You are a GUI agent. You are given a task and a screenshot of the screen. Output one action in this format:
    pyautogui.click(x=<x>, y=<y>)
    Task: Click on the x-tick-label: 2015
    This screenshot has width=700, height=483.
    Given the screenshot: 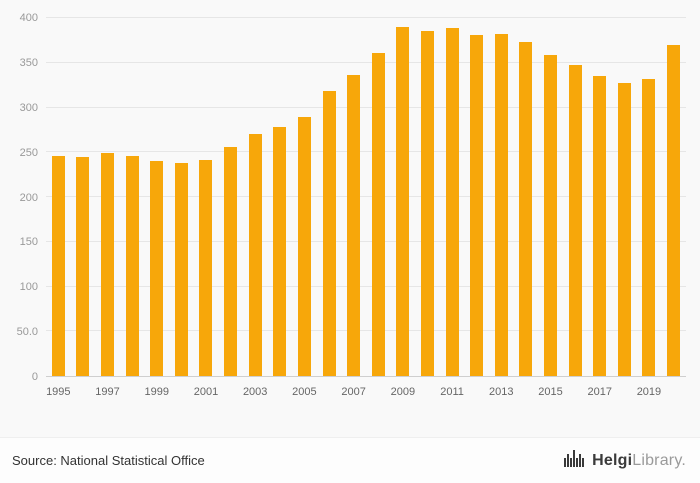 What is the action you would take?
    pyautogui.click(x=550, y=392)
    